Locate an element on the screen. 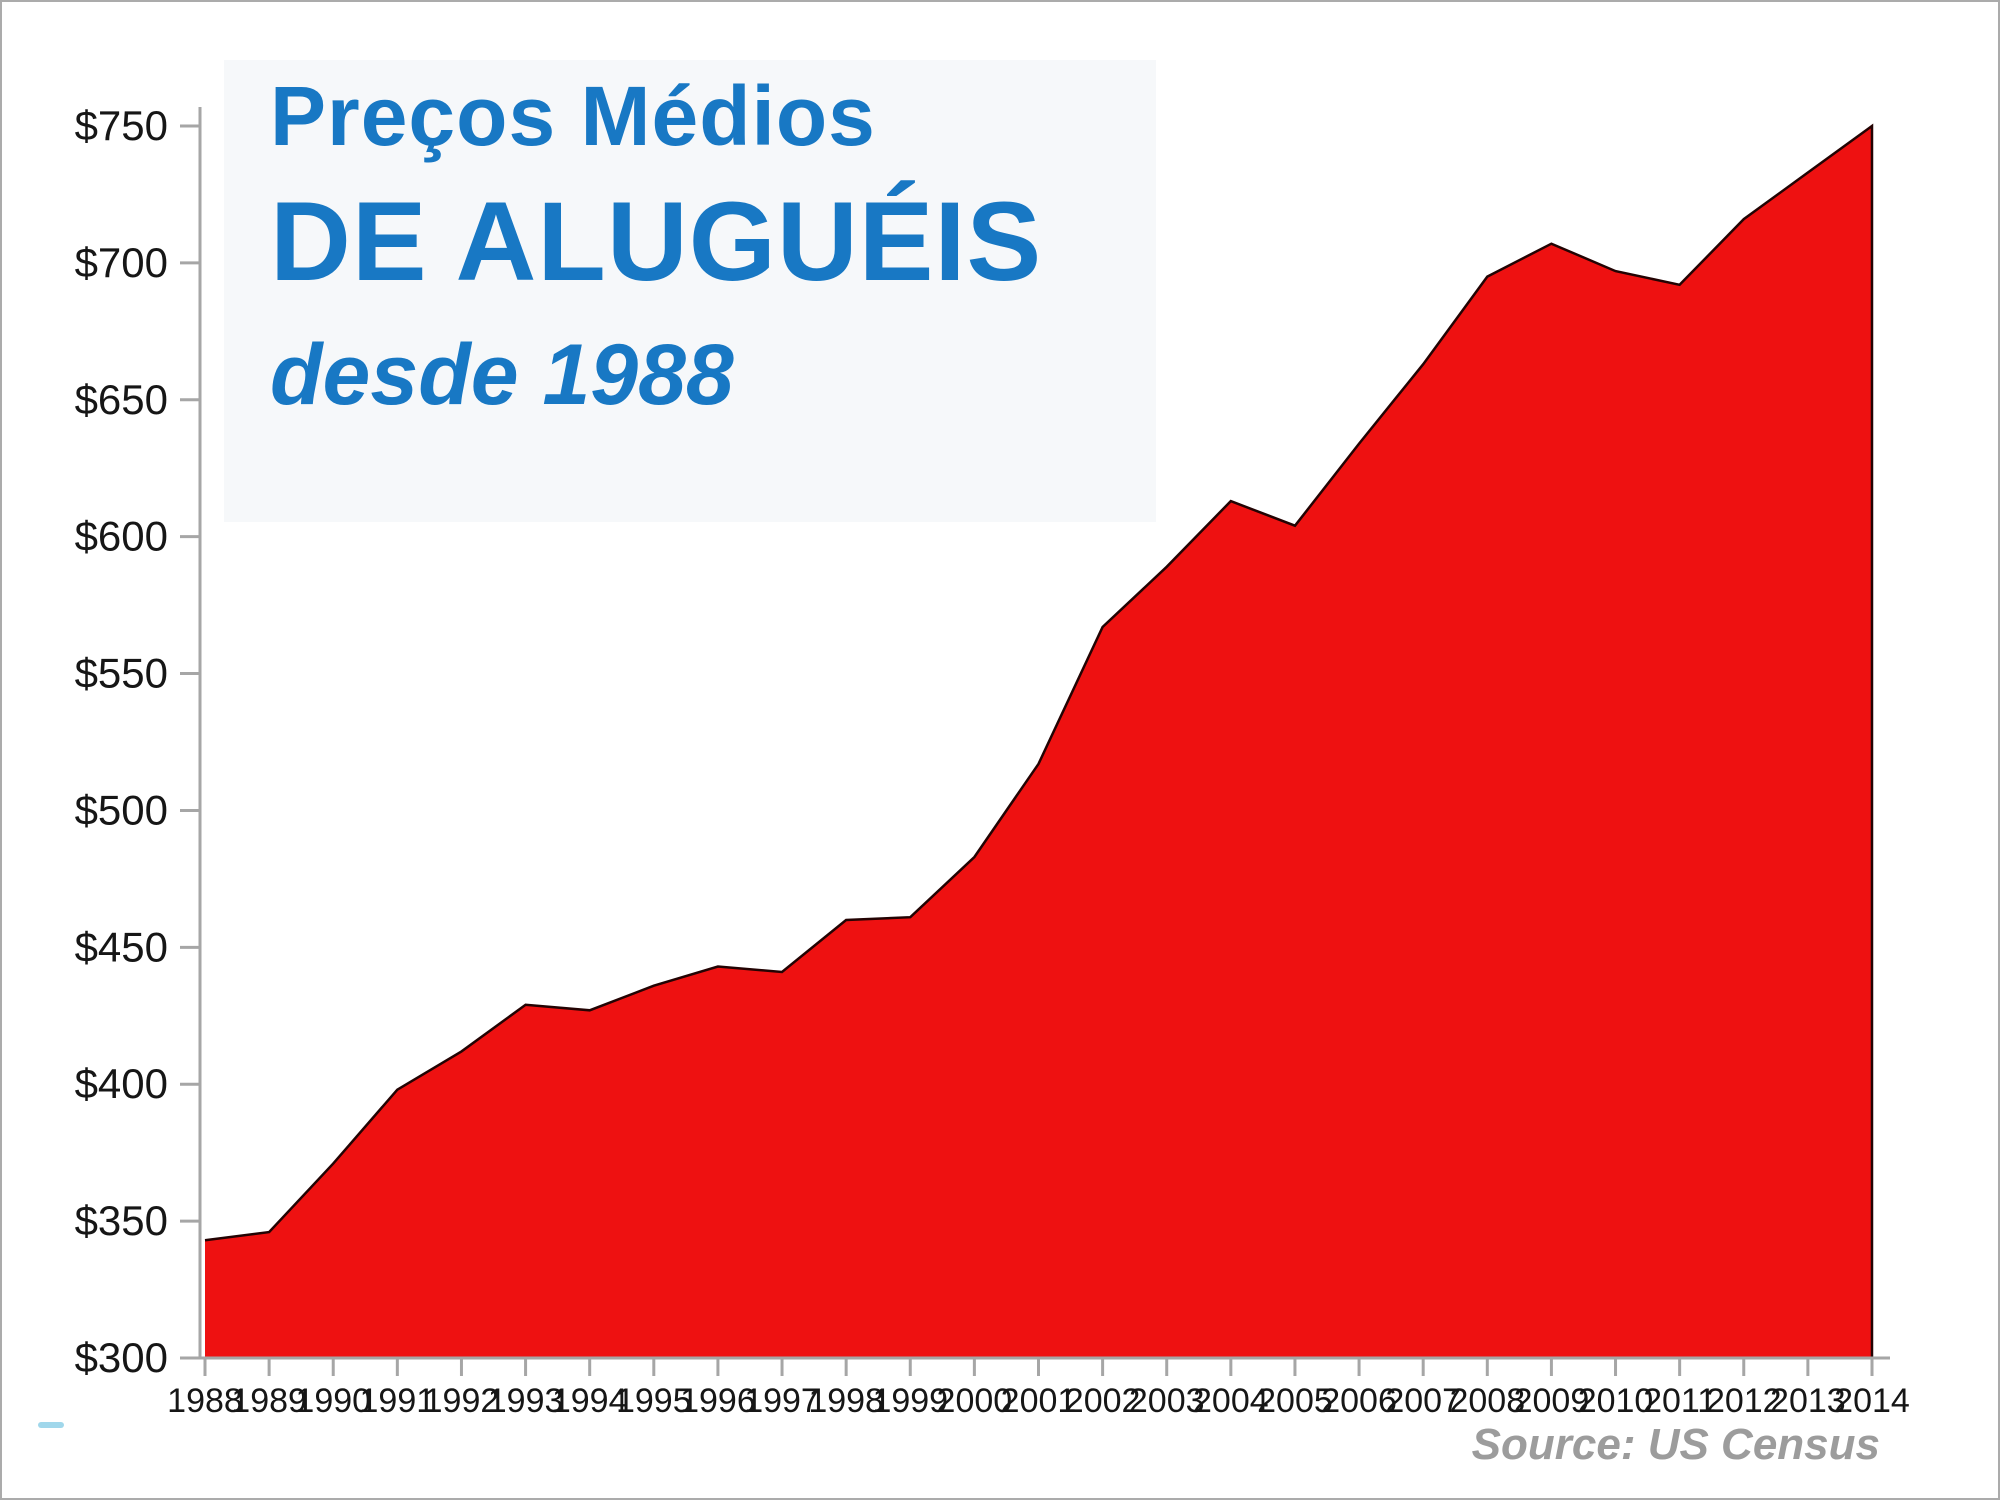 This screenshot has height=1500, width=2000. title-backdrop-panel is located at coordinates (690, 291).